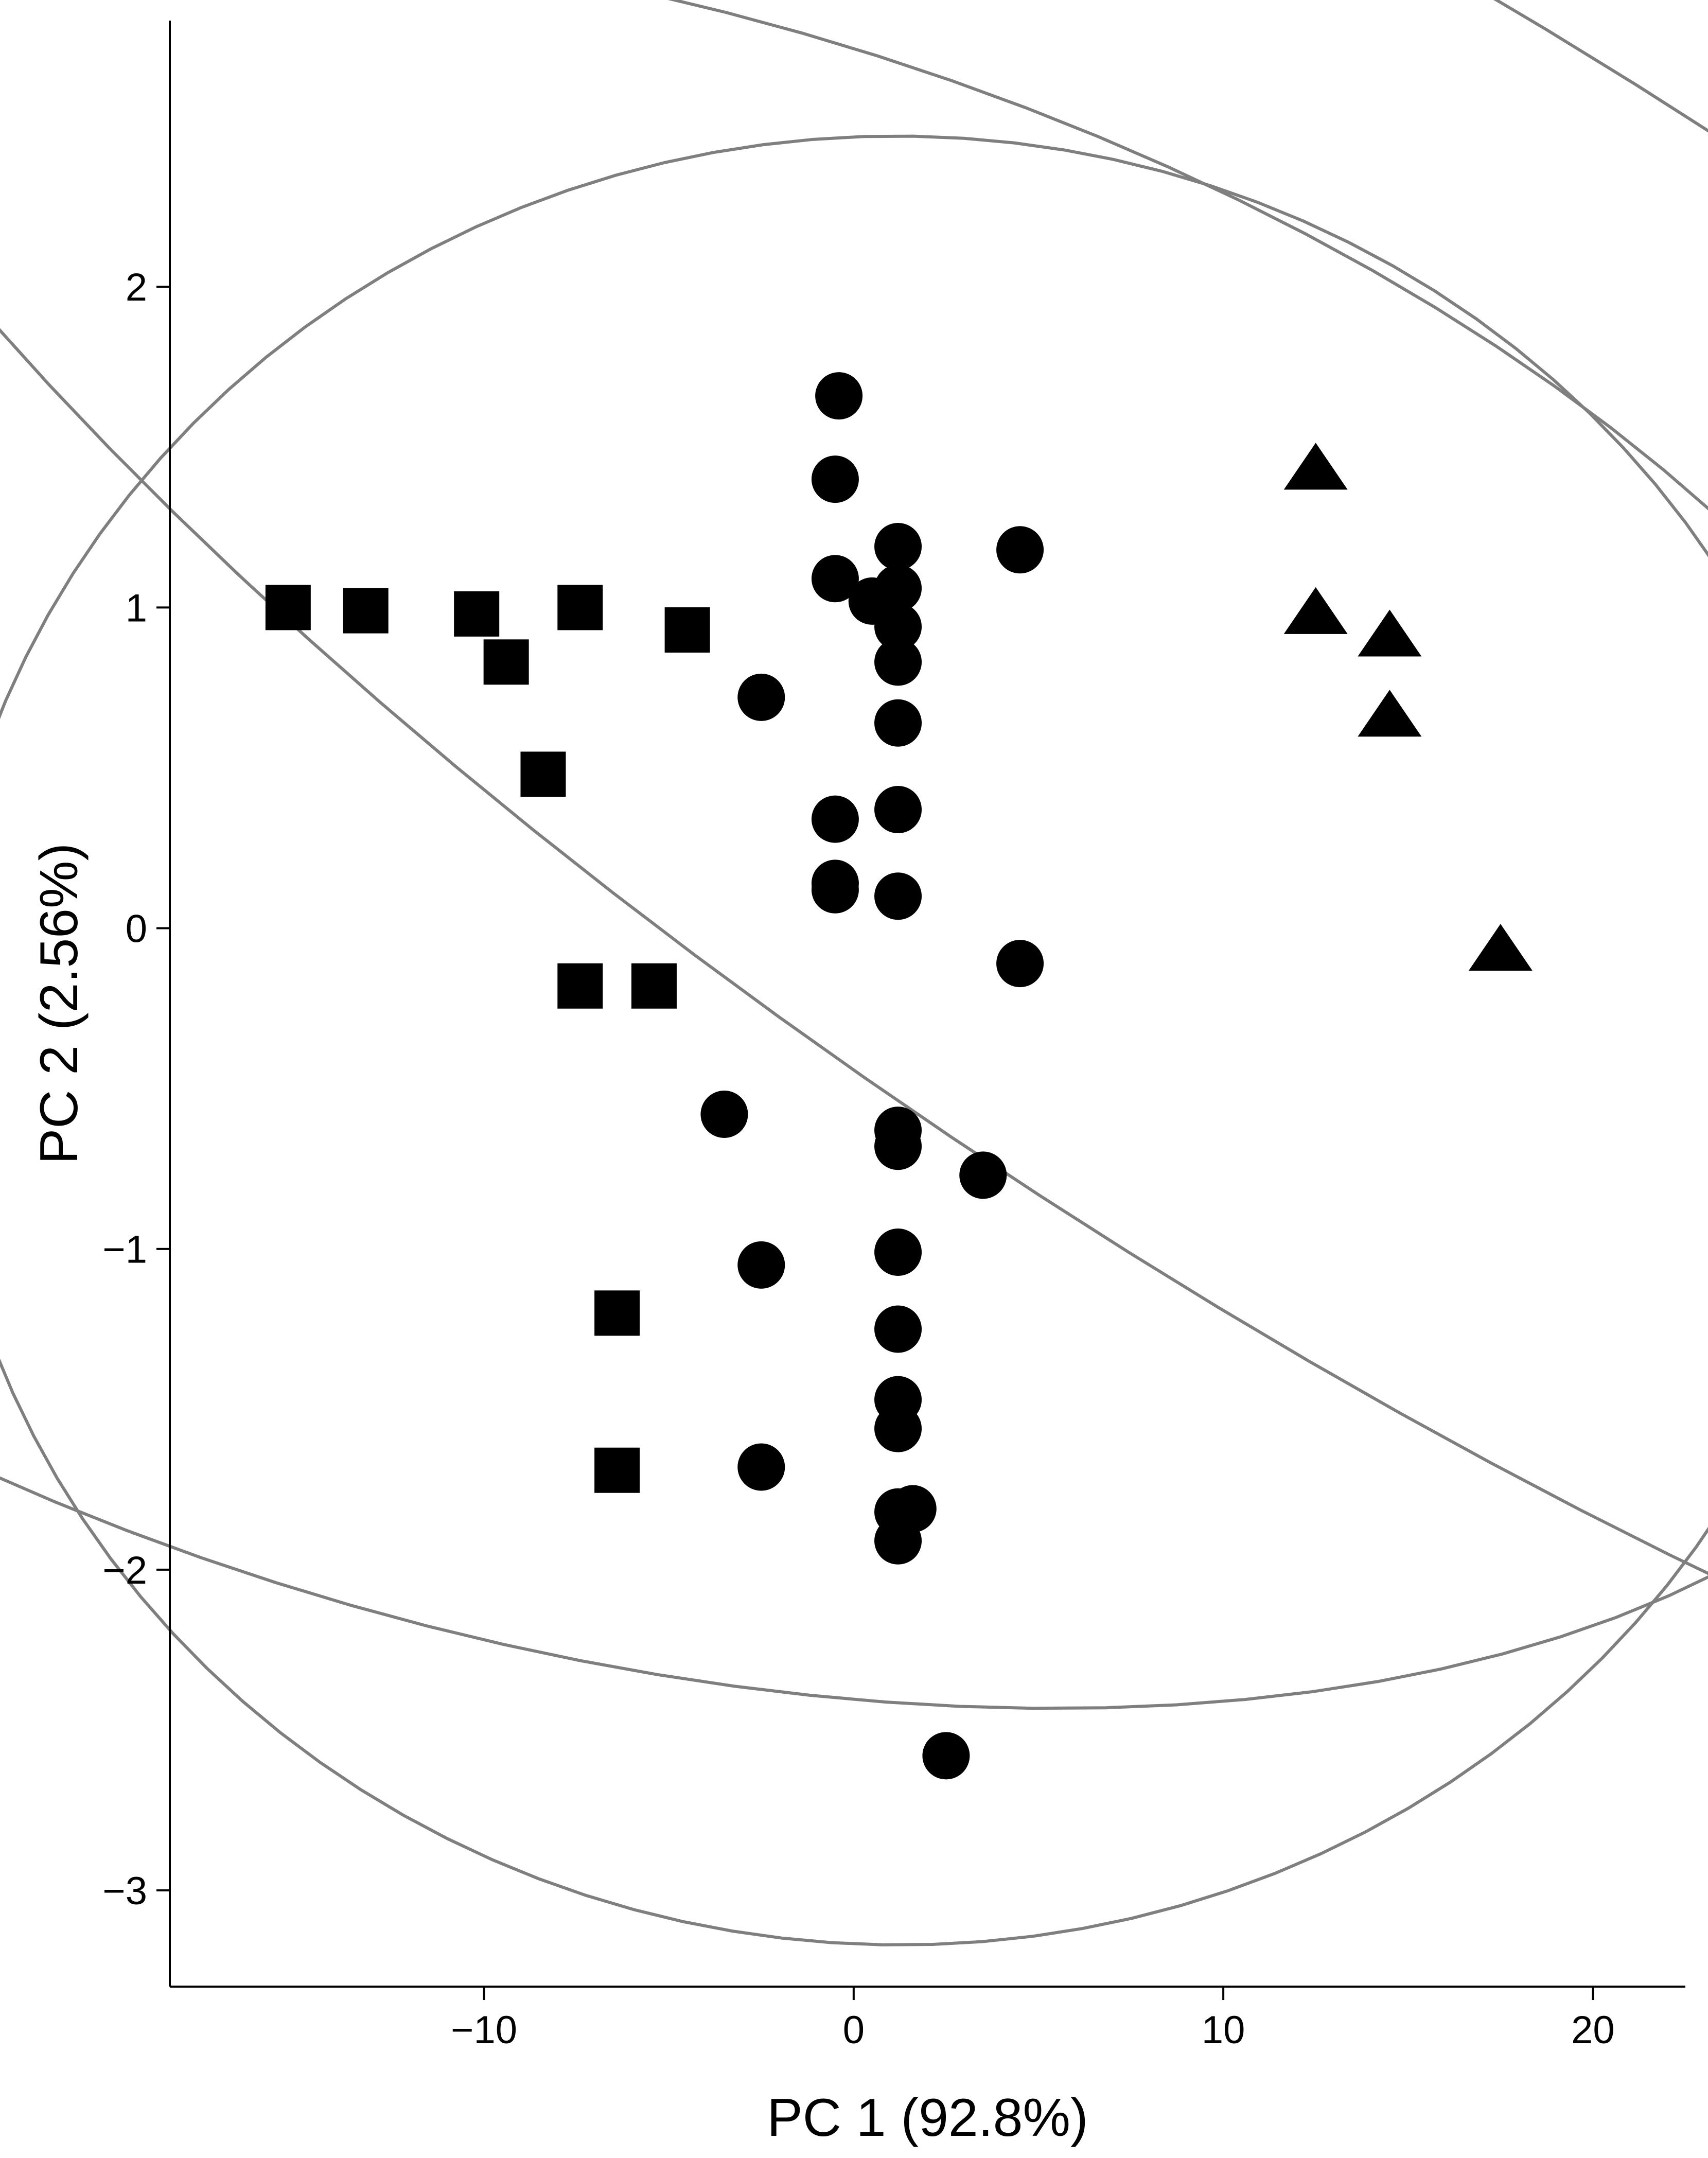 The width and height of the screenshot is (1708, 2158). Describe the element at coordinates (59, 1003) in the screenshot. I see `y-axis-title: PC 2 (2.56%)` at that location.